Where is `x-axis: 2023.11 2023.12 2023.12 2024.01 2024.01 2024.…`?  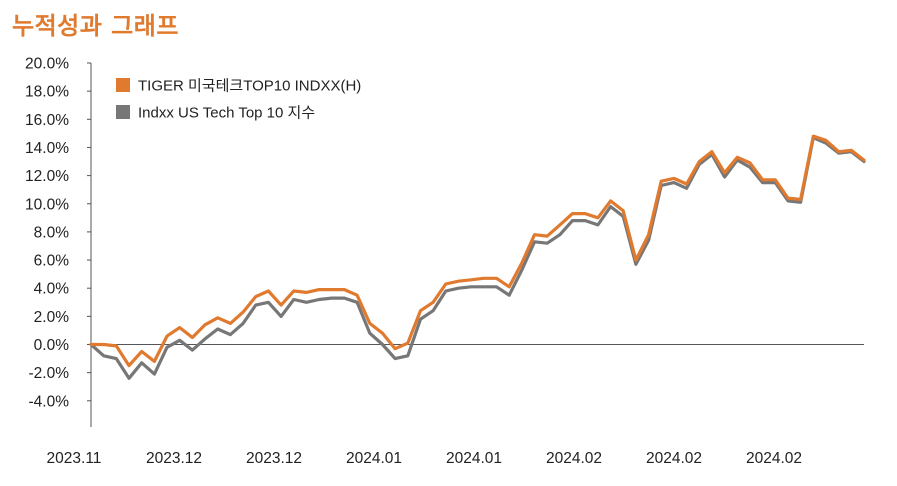
x-axis: 2023.11 2023.12 2023.12 2024.01 2024.01 2024.… is located at coordinates (424, 458).